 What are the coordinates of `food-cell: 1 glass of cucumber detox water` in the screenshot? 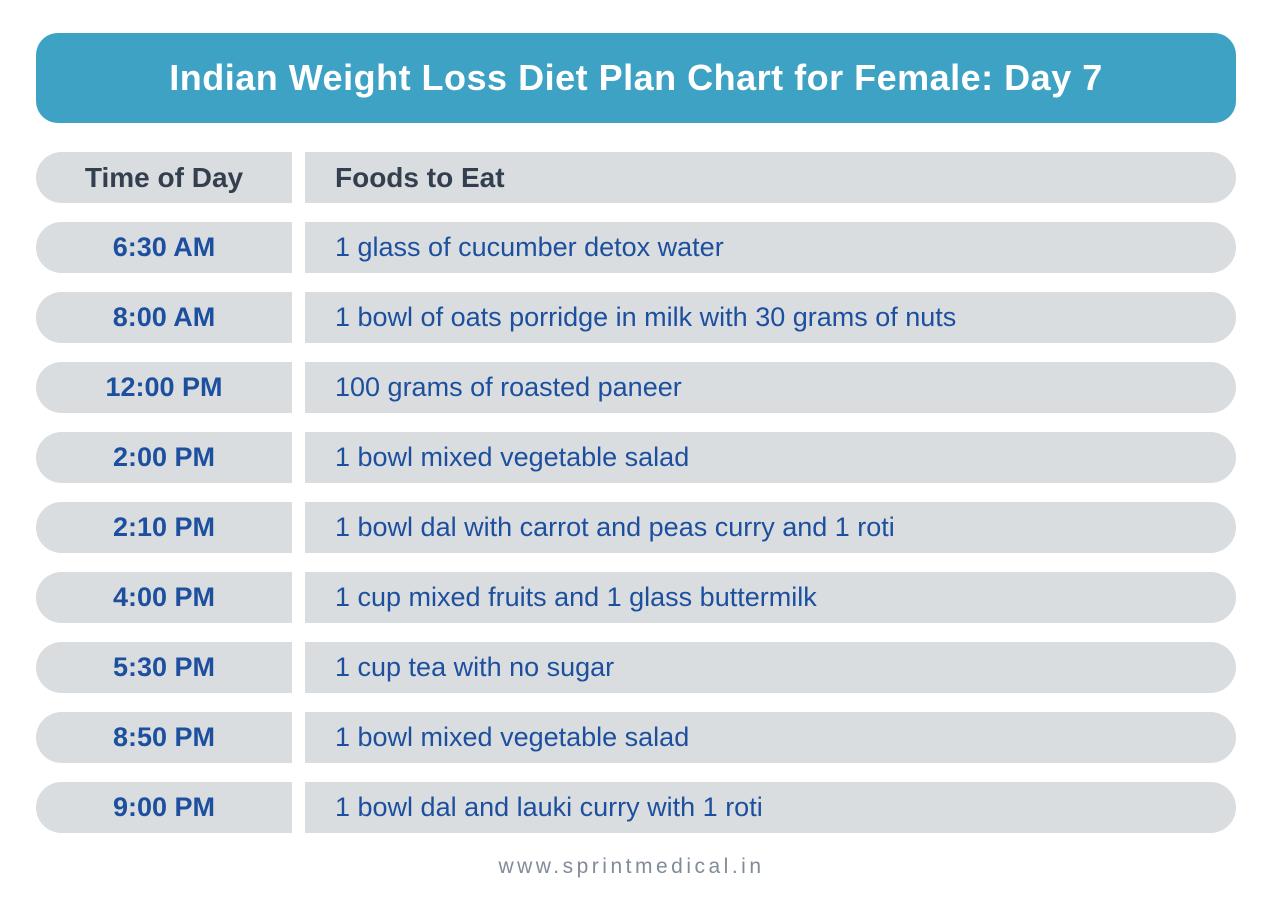 It's located at (770, 247).